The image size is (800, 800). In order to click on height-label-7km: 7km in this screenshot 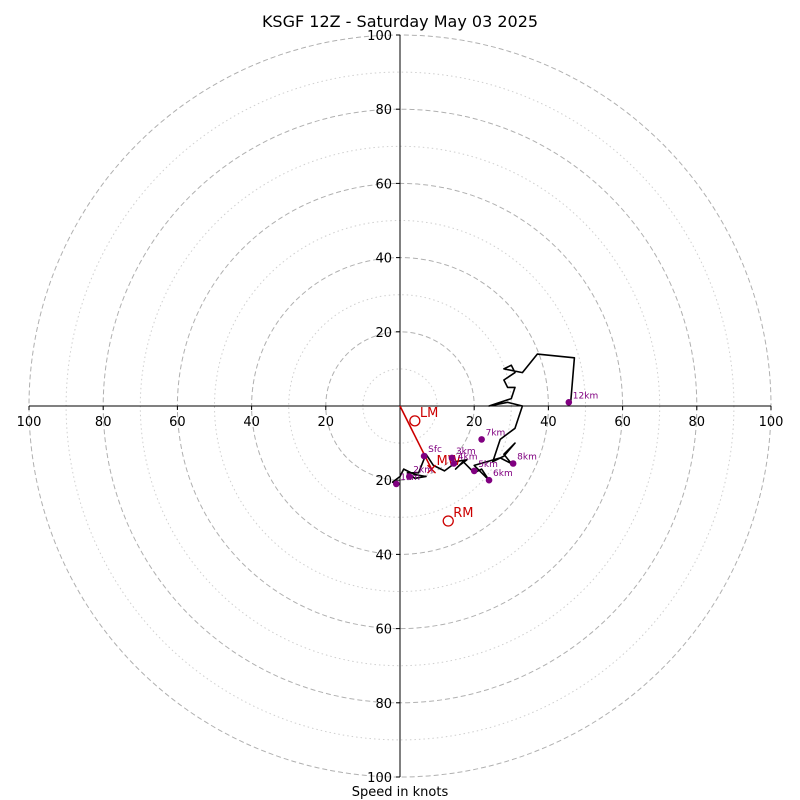, I will do `click(496, 433)`.